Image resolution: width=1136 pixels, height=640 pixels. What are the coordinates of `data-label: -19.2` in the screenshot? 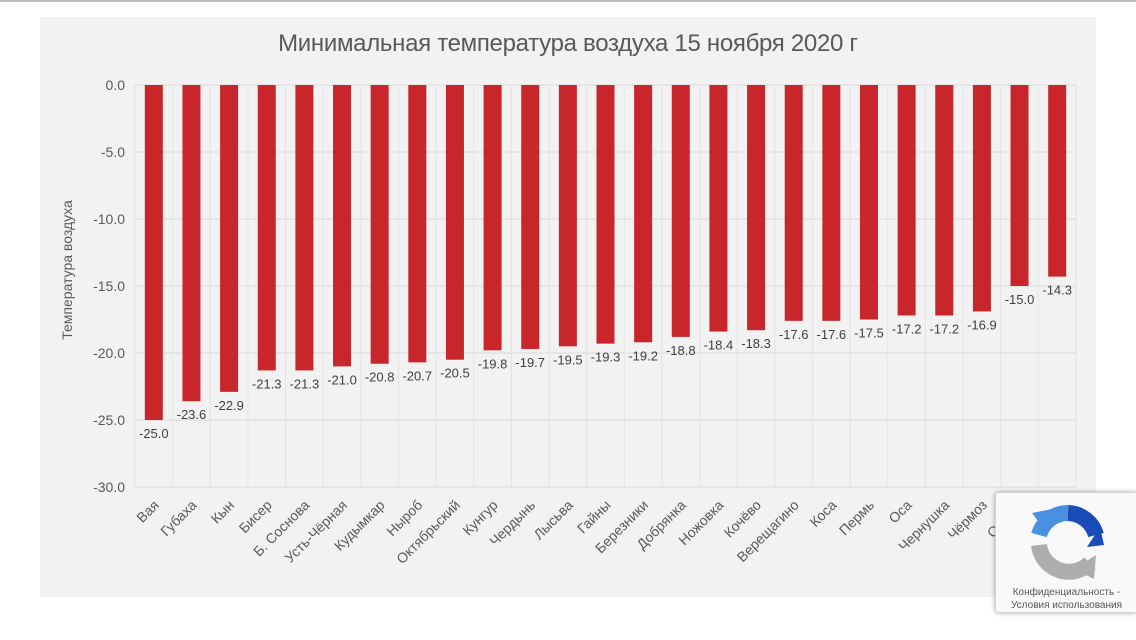 It's located at (643, 355).